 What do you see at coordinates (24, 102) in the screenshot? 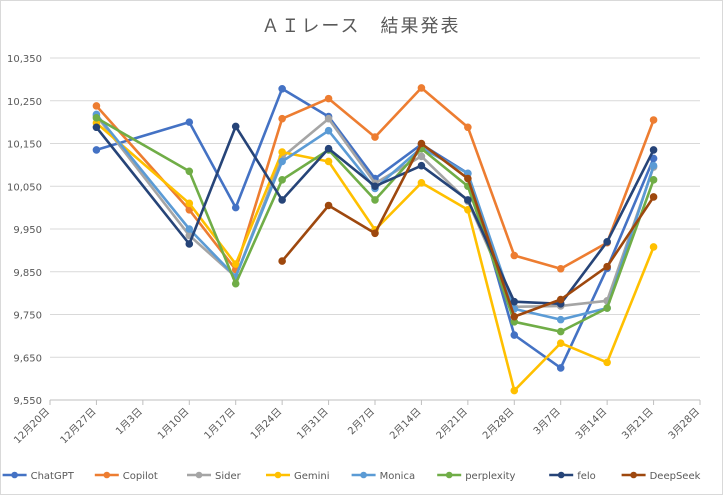
I see `y-tick-label: 10,250` at bounding box center [24, 102].